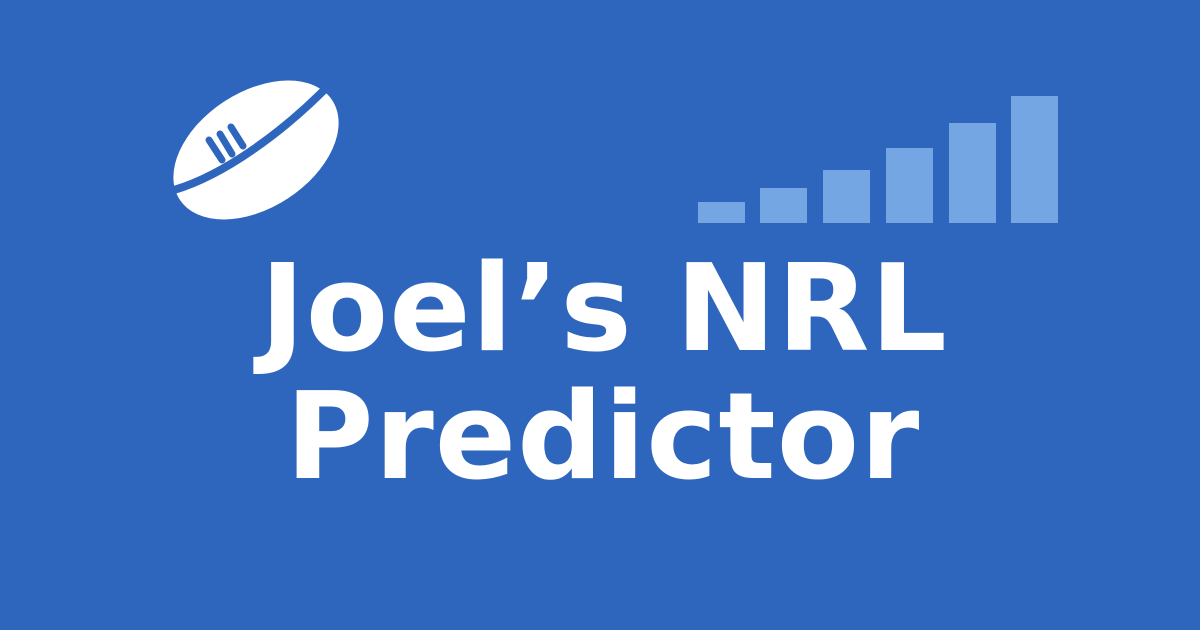 This screenshot has width=1200, height=630. I want to click on rugby-ball-icon, so click(254, 148).